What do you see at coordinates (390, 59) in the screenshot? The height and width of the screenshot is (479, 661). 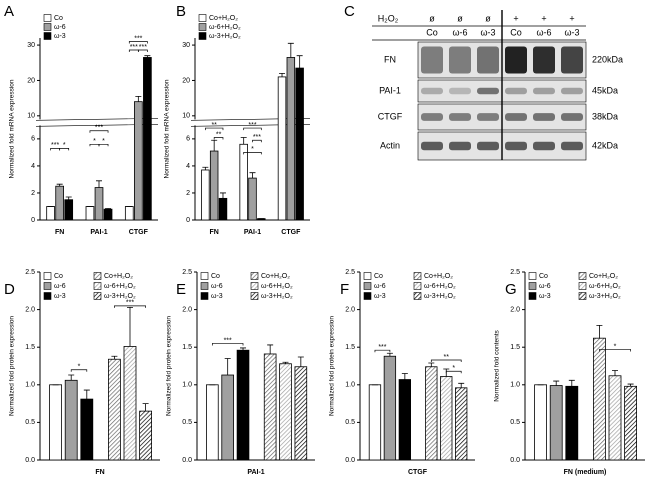 I see `protein-label: FN` at bounding box center [390, 59].